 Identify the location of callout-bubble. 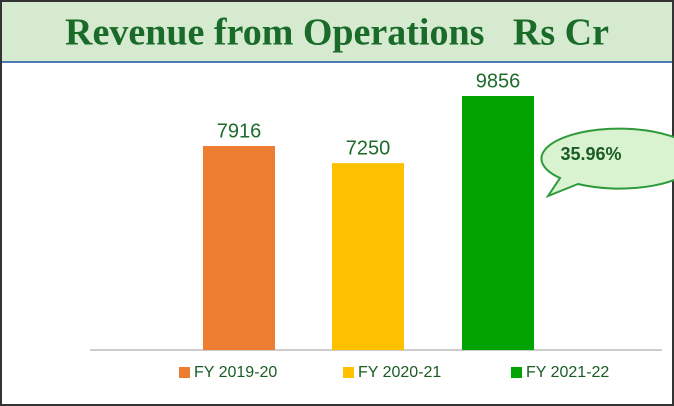
(607, 163).